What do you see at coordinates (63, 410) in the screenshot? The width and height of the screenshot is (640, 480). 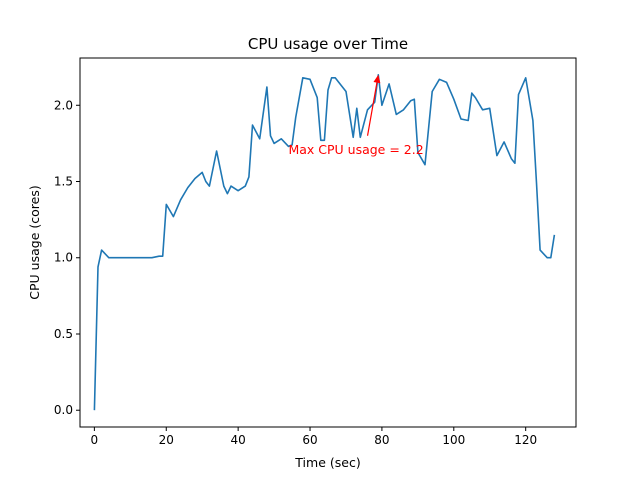 I see `y-tick-label: 0.0` at bounding box center [63, 410].